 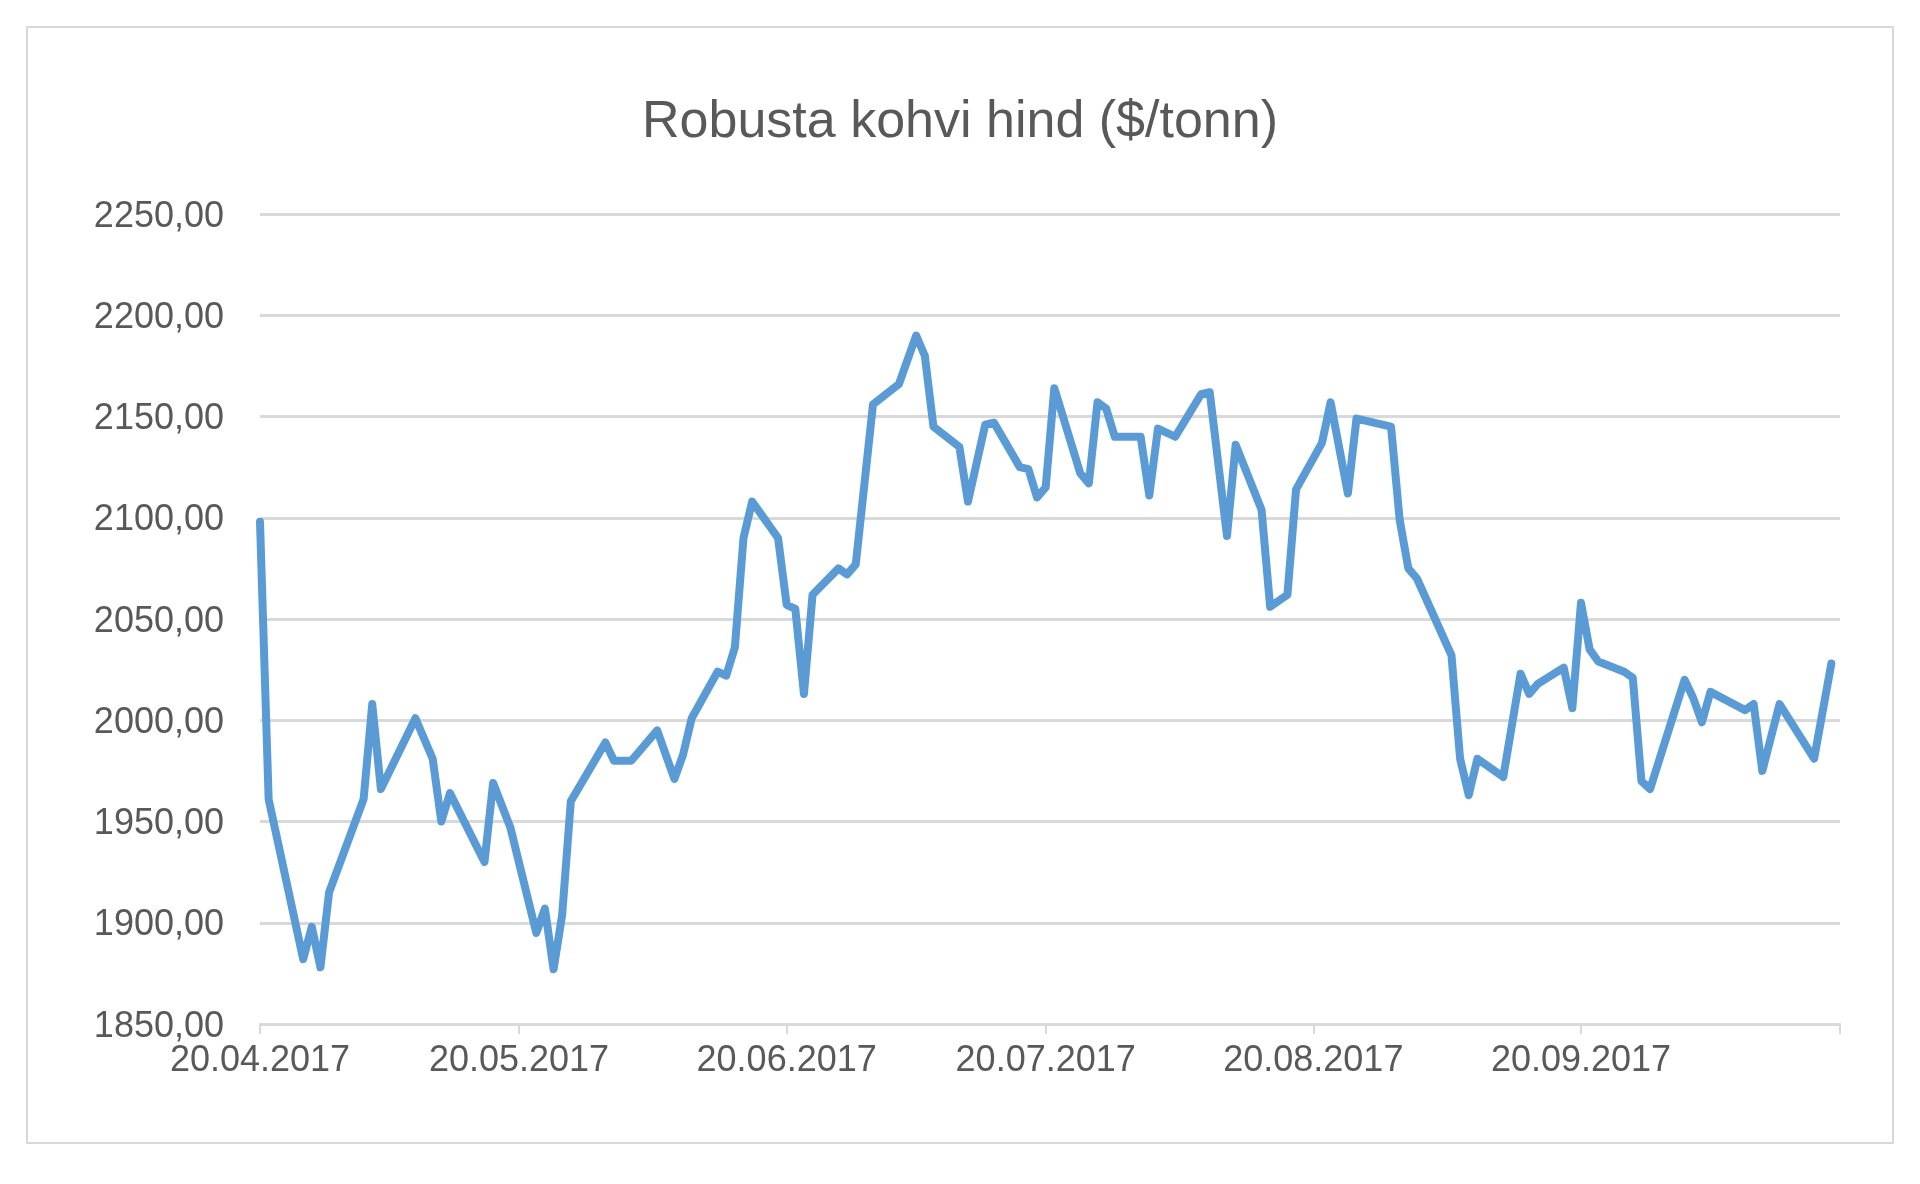 What do you see at coordinates (1045, 1058) in the screenshot?
I see `x-tick-label: 20.07.2017` at bounding box center [1045, 1058].